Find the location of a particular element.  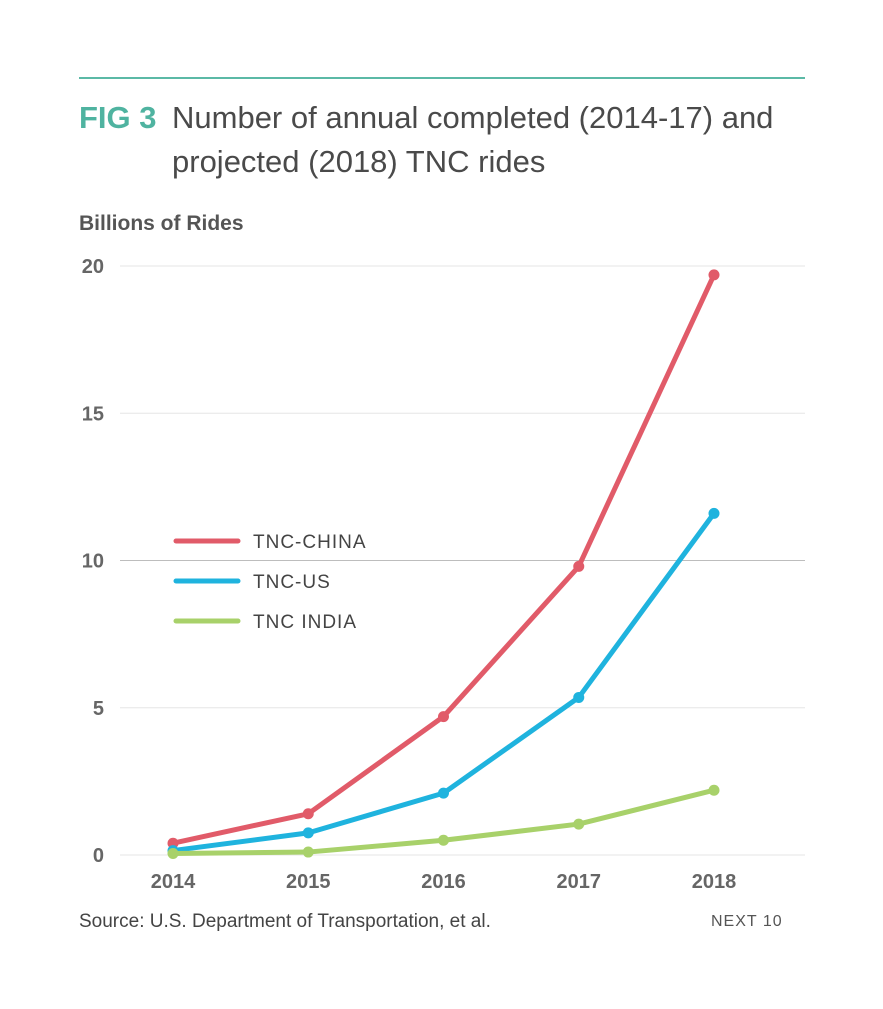

legend-label: TNC-CHINA is located at coordinates (310, 542).